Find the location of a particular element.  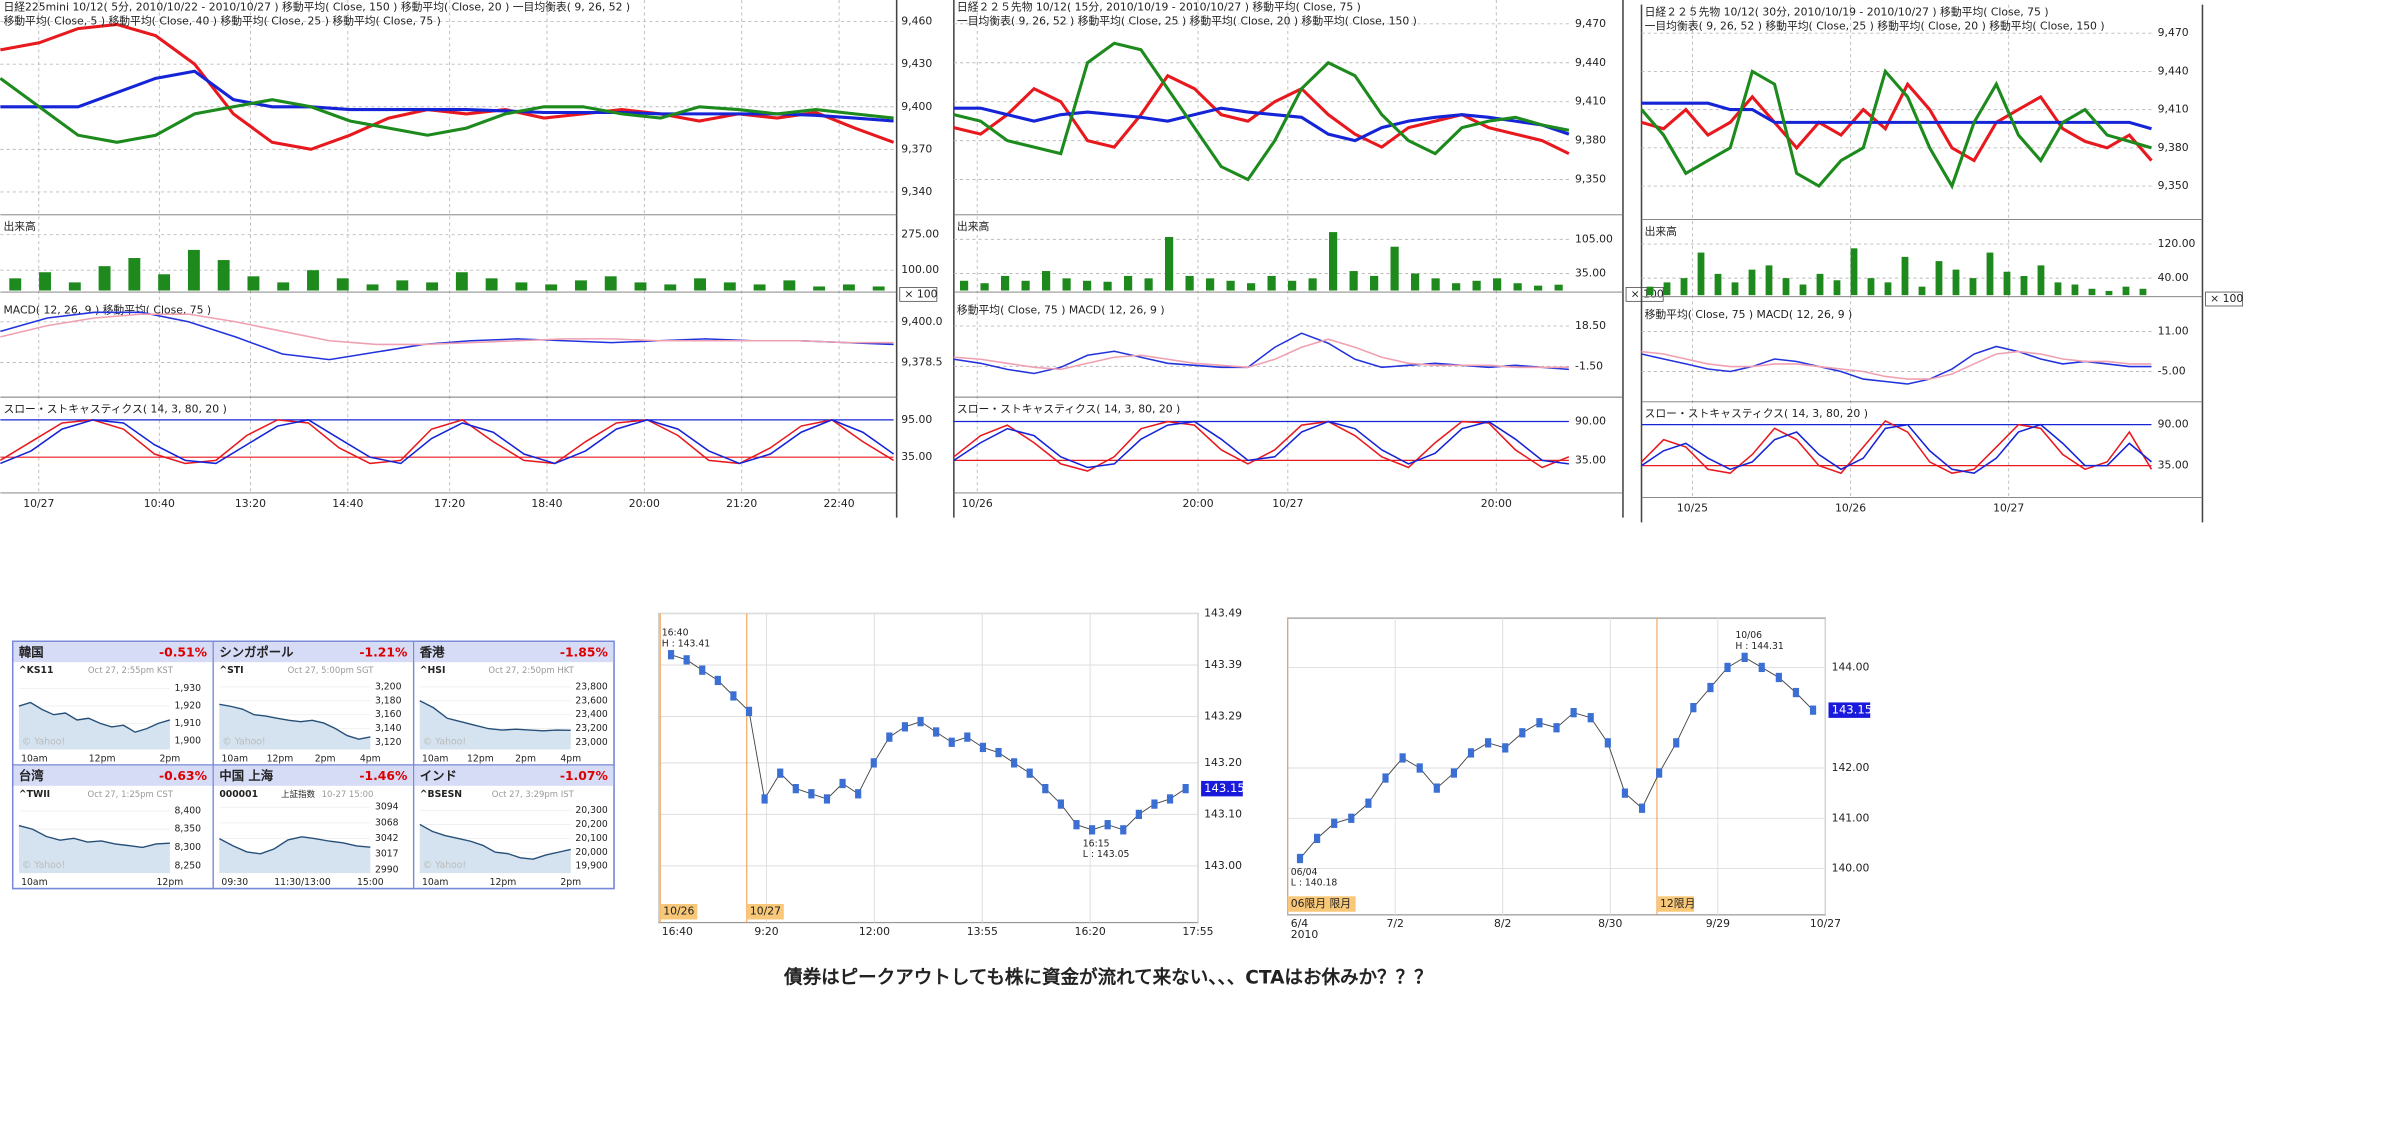

date-label: 10/26 is located at coordinates (678, 911).